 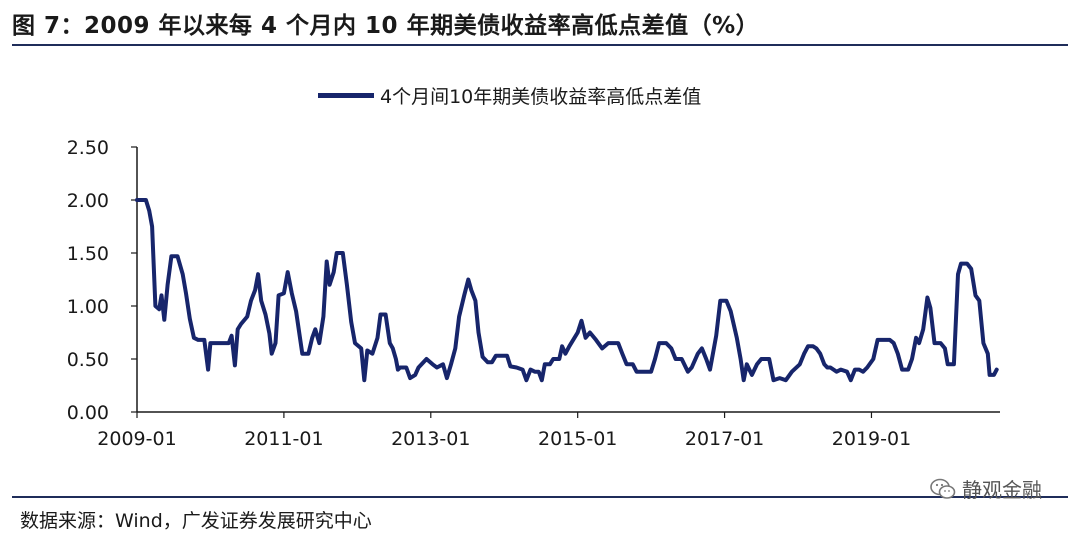 I want to click on y-tick-label: 2.00, so click(x=88, y=201).